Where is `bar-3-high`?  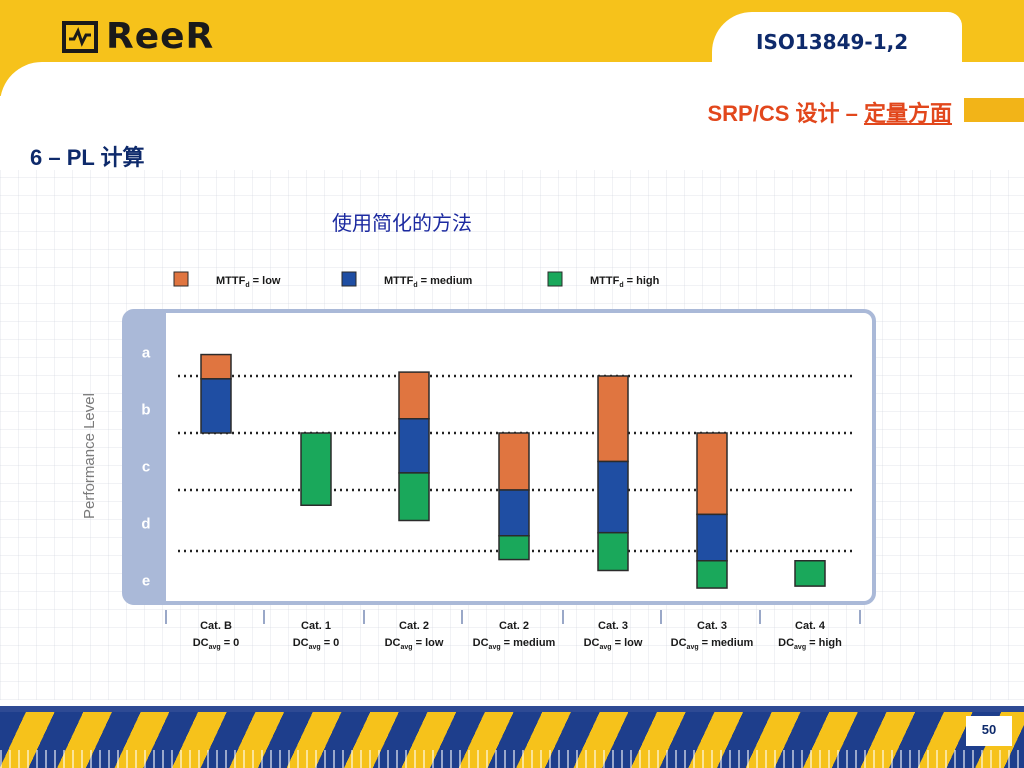 bar-3-high is located at coordinates (414, 497).